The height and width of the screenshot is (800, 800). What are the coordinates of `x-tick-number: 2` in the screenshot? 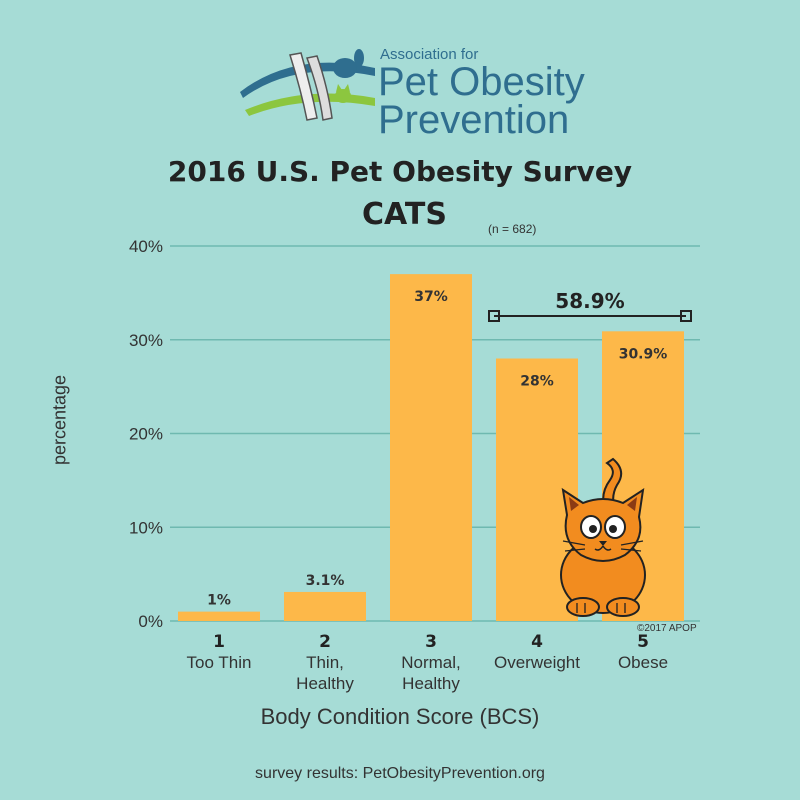 It's located at (325, 642).